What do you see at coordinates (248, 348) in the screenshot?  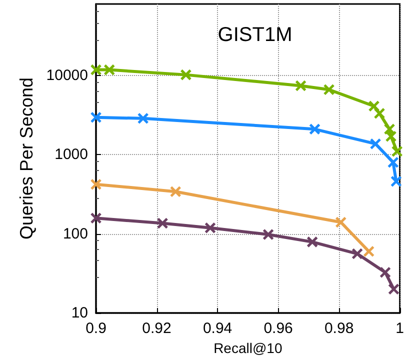 I see `x-axis-title: Recall@10` at bounding box center [248, 348].